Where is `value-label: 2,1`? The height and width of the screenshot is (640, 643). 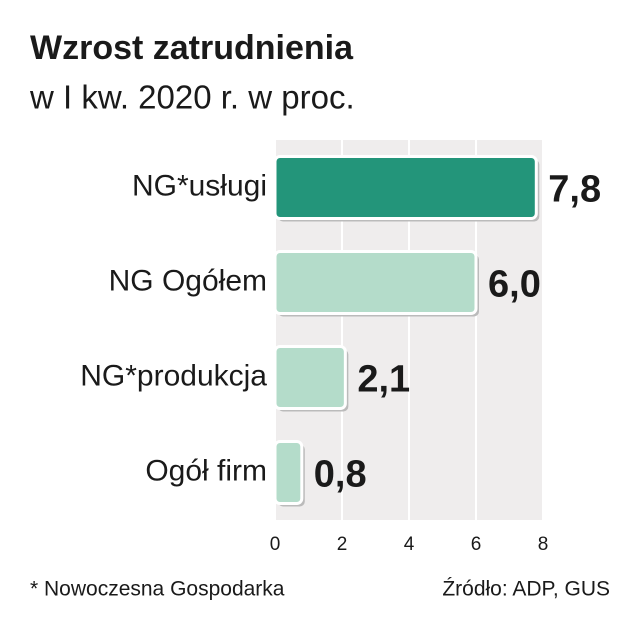 value-label: 2,1 is located at coordinates (383, 380).